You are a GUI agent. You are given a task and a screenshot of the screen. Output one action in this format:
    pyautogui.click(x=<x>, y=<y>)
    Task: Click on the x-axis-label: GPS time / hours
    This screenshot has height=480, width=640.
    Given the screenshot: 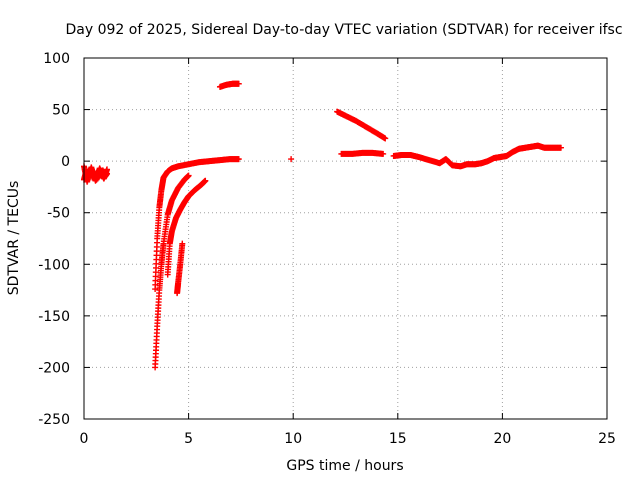 What is the action you would take?
    pyautogui.click(x=344, y=466)
    